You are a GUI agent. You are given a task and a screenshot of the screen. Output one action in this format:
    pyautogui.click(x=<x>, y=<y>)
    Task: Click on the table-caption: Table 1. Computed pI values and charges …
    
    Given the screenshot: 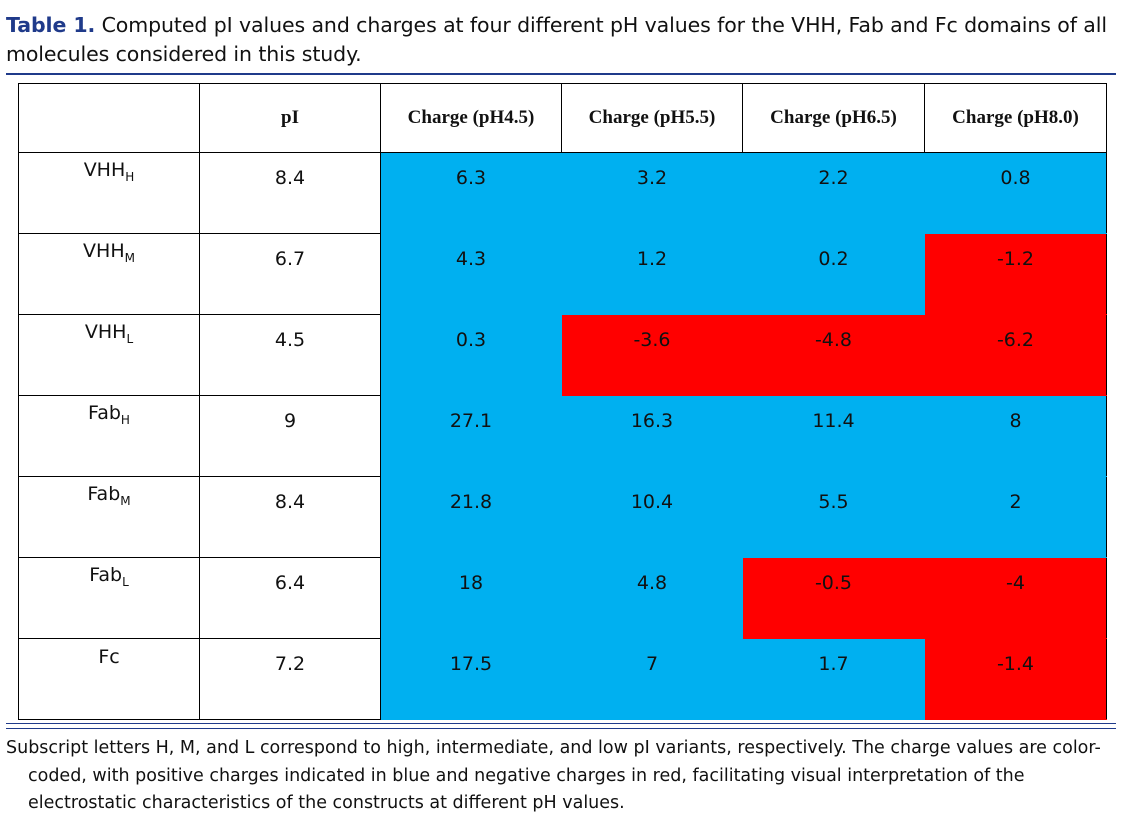 What is the action you would take?
    pyautogui.click(x=563, y=40)
    